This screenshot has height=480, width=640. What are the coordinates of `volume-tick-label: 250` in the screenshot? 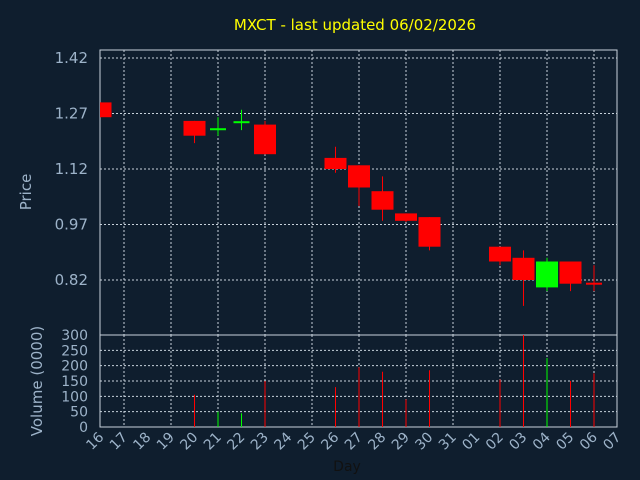 It's located at (74, 351).